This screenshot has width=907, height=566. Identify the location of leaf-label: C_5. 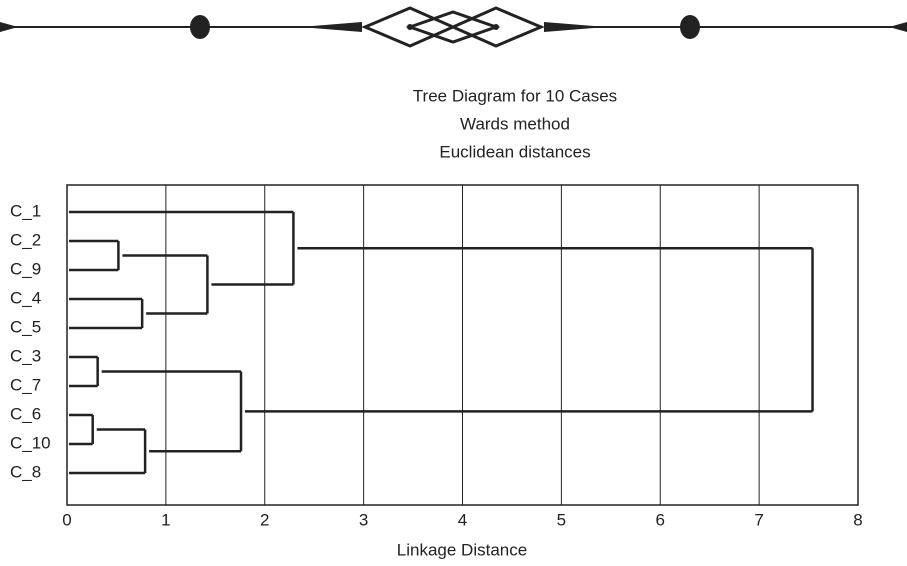
(25, 326).